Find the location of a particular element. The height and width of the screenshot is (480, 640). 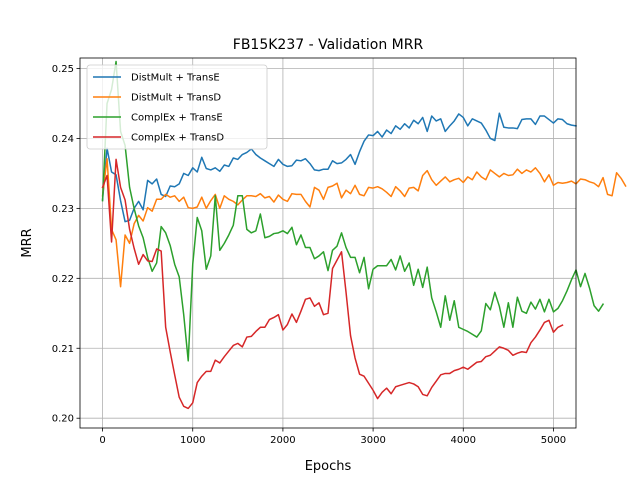

legend-box is located at coordinates (177, 107).